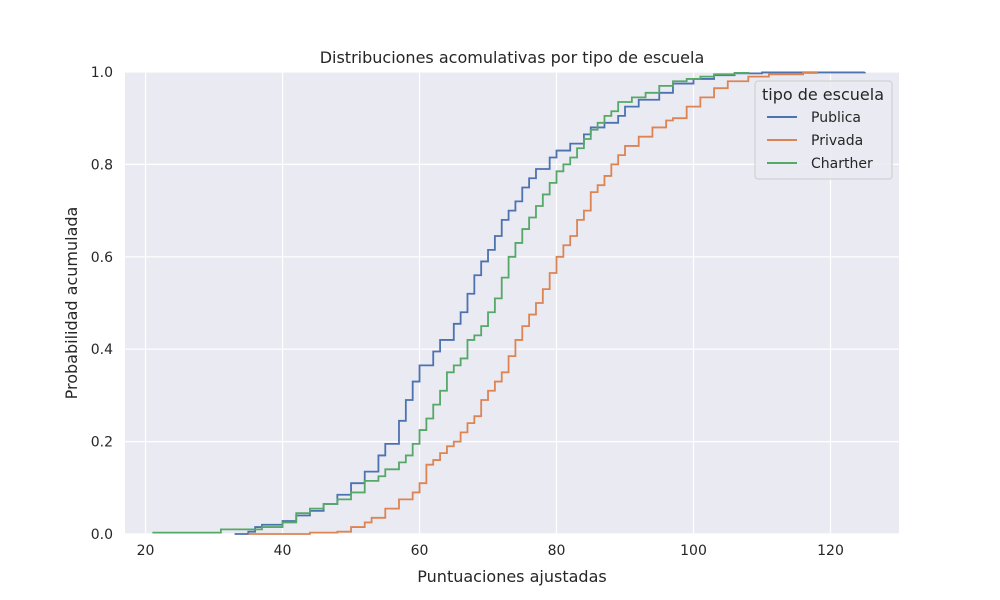 This screenshot has height=600, width=1000. Describe the element at coordinates (283, 551) in the screenshot. I see `x-tick-label: 40` at that location.